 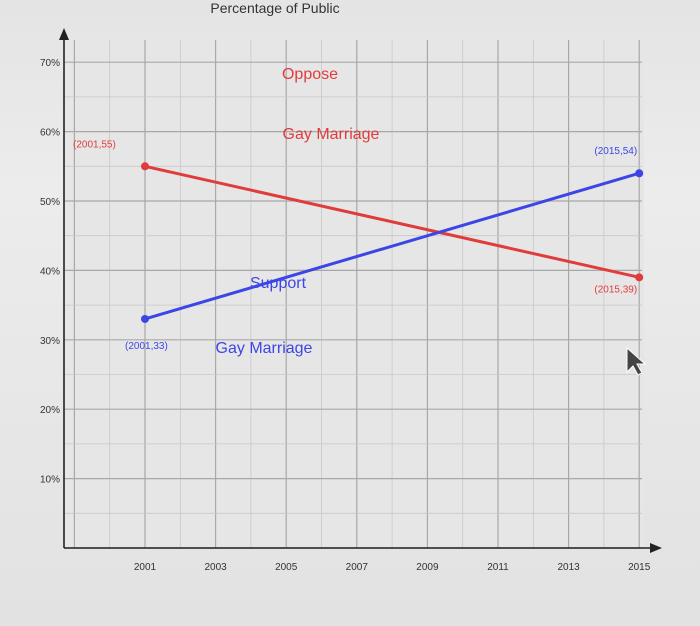 What do you see at coordinates (310, 74) in the screenshot?
I see `oppose-series-label: Oppose` at bounding box center [310, 74].